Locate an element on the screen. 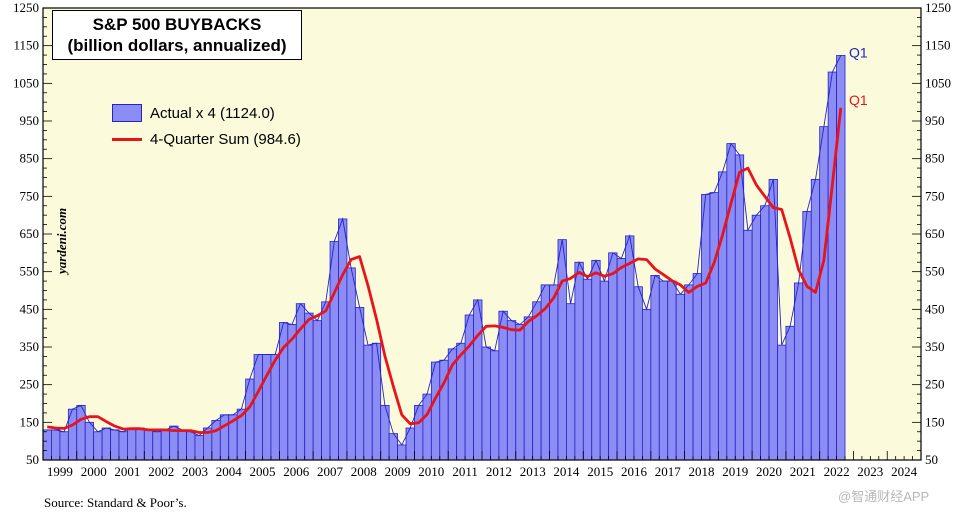 The width and height of the screenshot is (963, 513). x-tick-label: 2015 is located at coordinates (600, 471).